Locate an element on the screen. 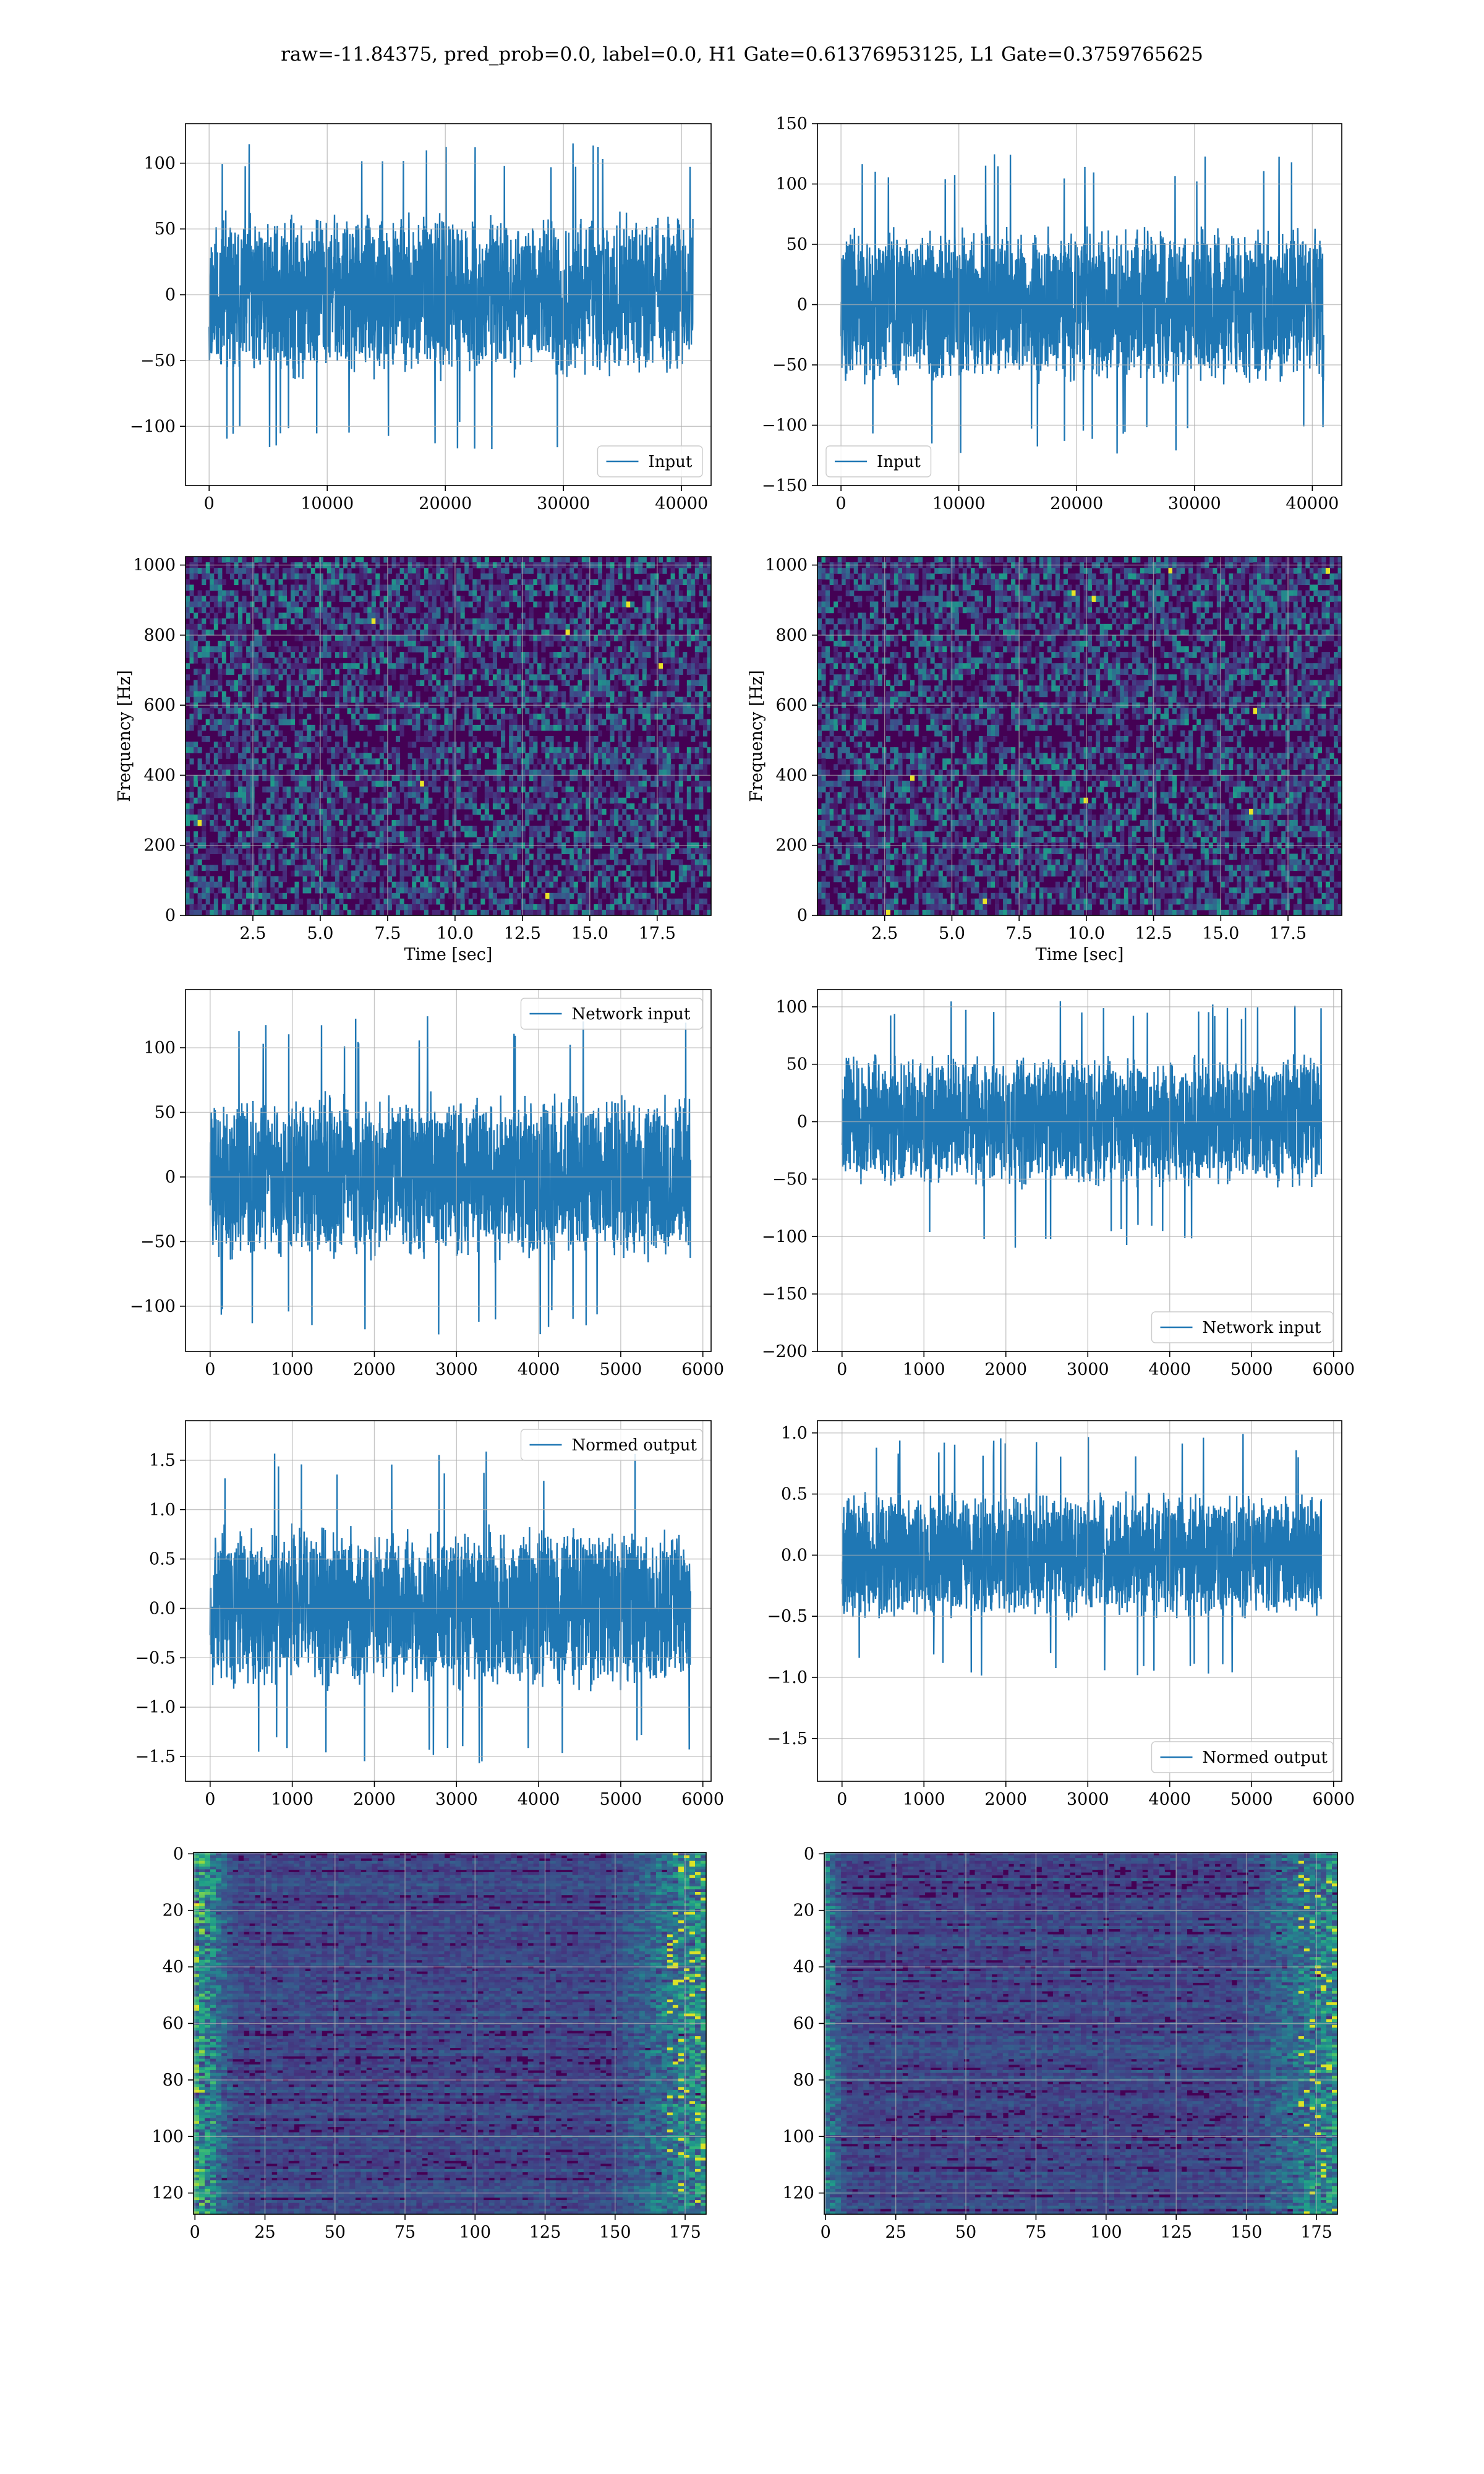  legend-label: Input is located at coordinates (671, 462).